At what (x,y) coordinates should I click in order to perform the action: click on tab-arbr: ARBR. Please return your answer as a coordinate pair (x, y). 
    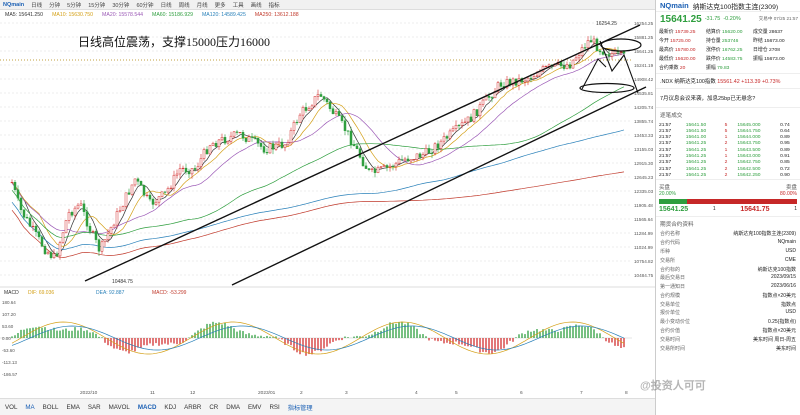
    Looking at the image, I should click on (193, 407).